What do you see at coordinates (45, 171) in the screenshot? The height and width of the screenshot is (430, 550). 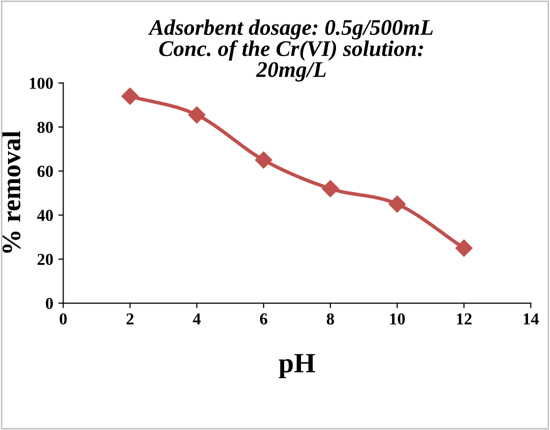 I see `y-tick-label: 60` at bounding box center [45, 171].